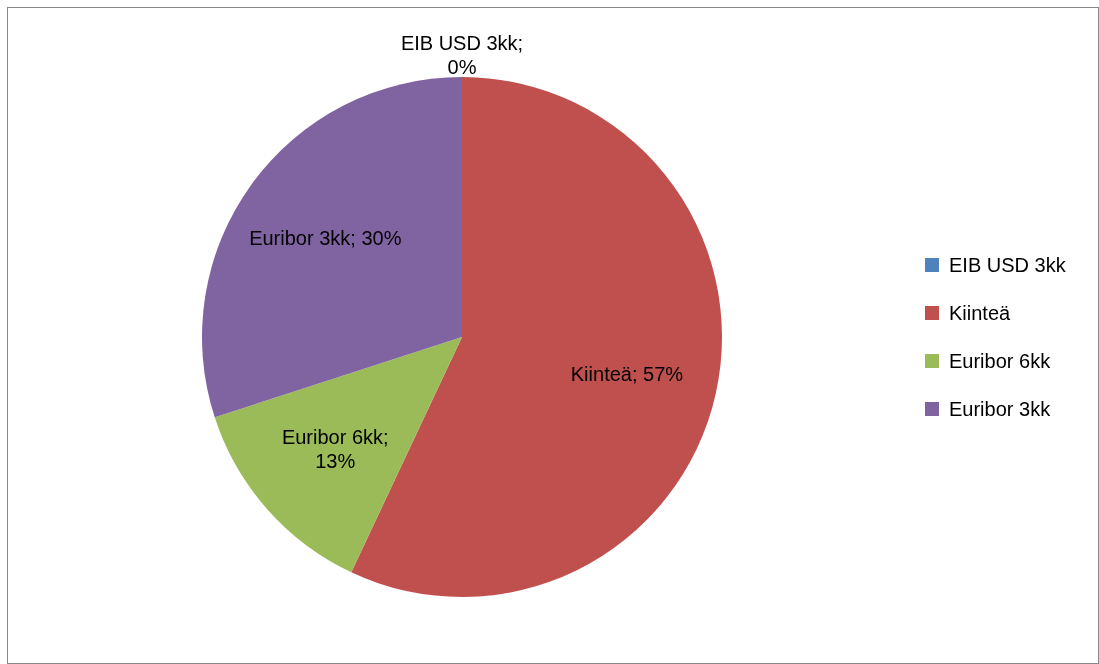 This screenshot has height=664, width=1099. What do you see at coordinates (1000, 361) in the screenshot?
I see `legend-label: Euribor 6kk` at bounding box center [1000, 361].